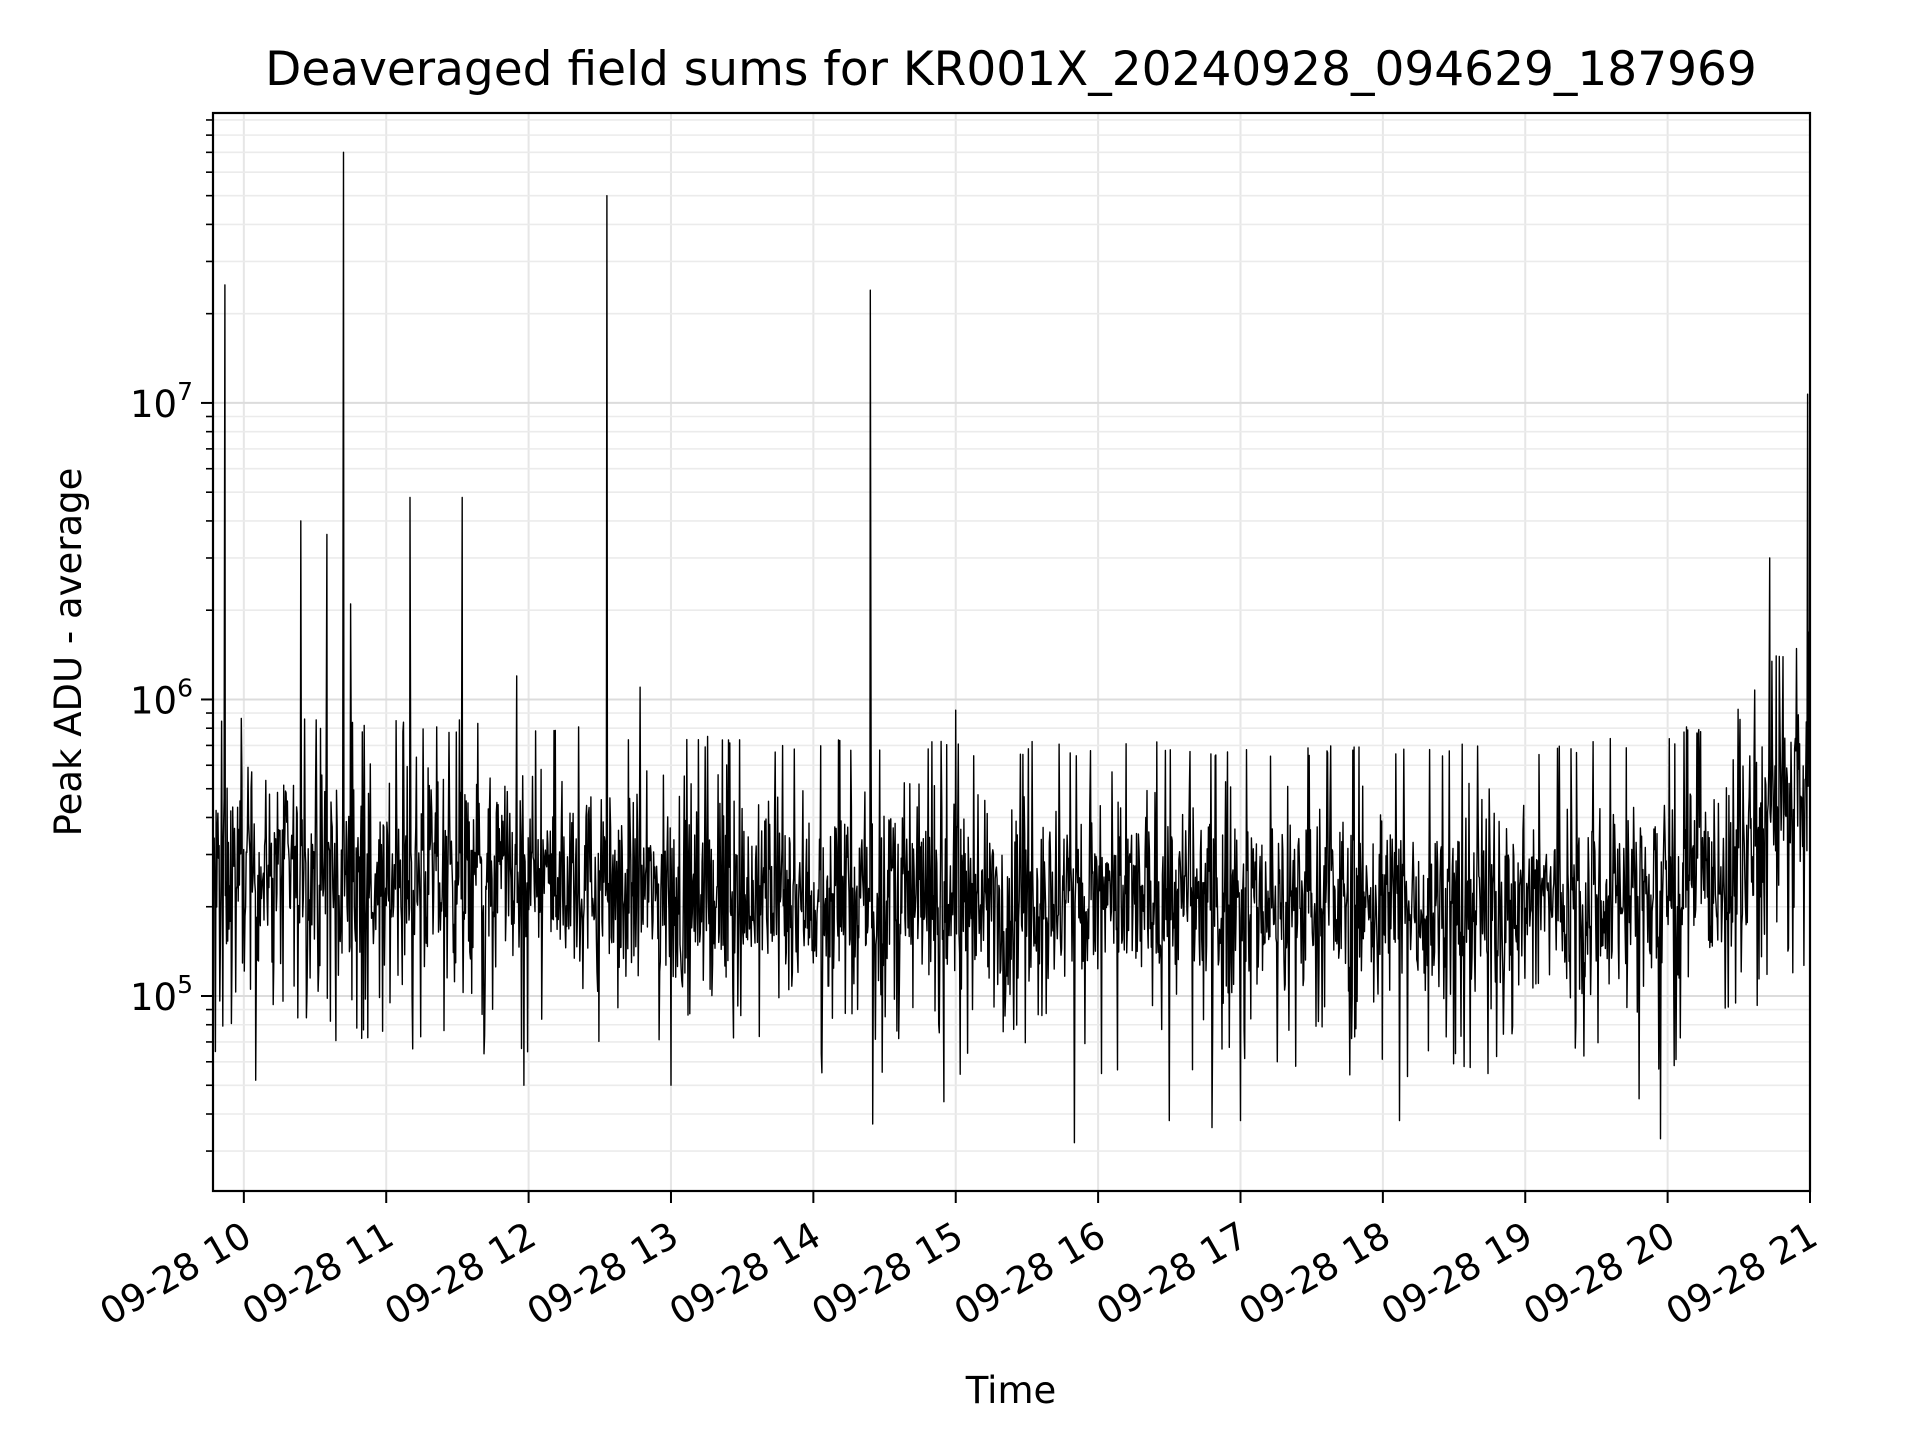 The image size is (1920, 1440). What do you see at coordinates (161, 401) in the screenshot?
I see `y-tick-label: 10⁷` at bounding box center [161, 401].